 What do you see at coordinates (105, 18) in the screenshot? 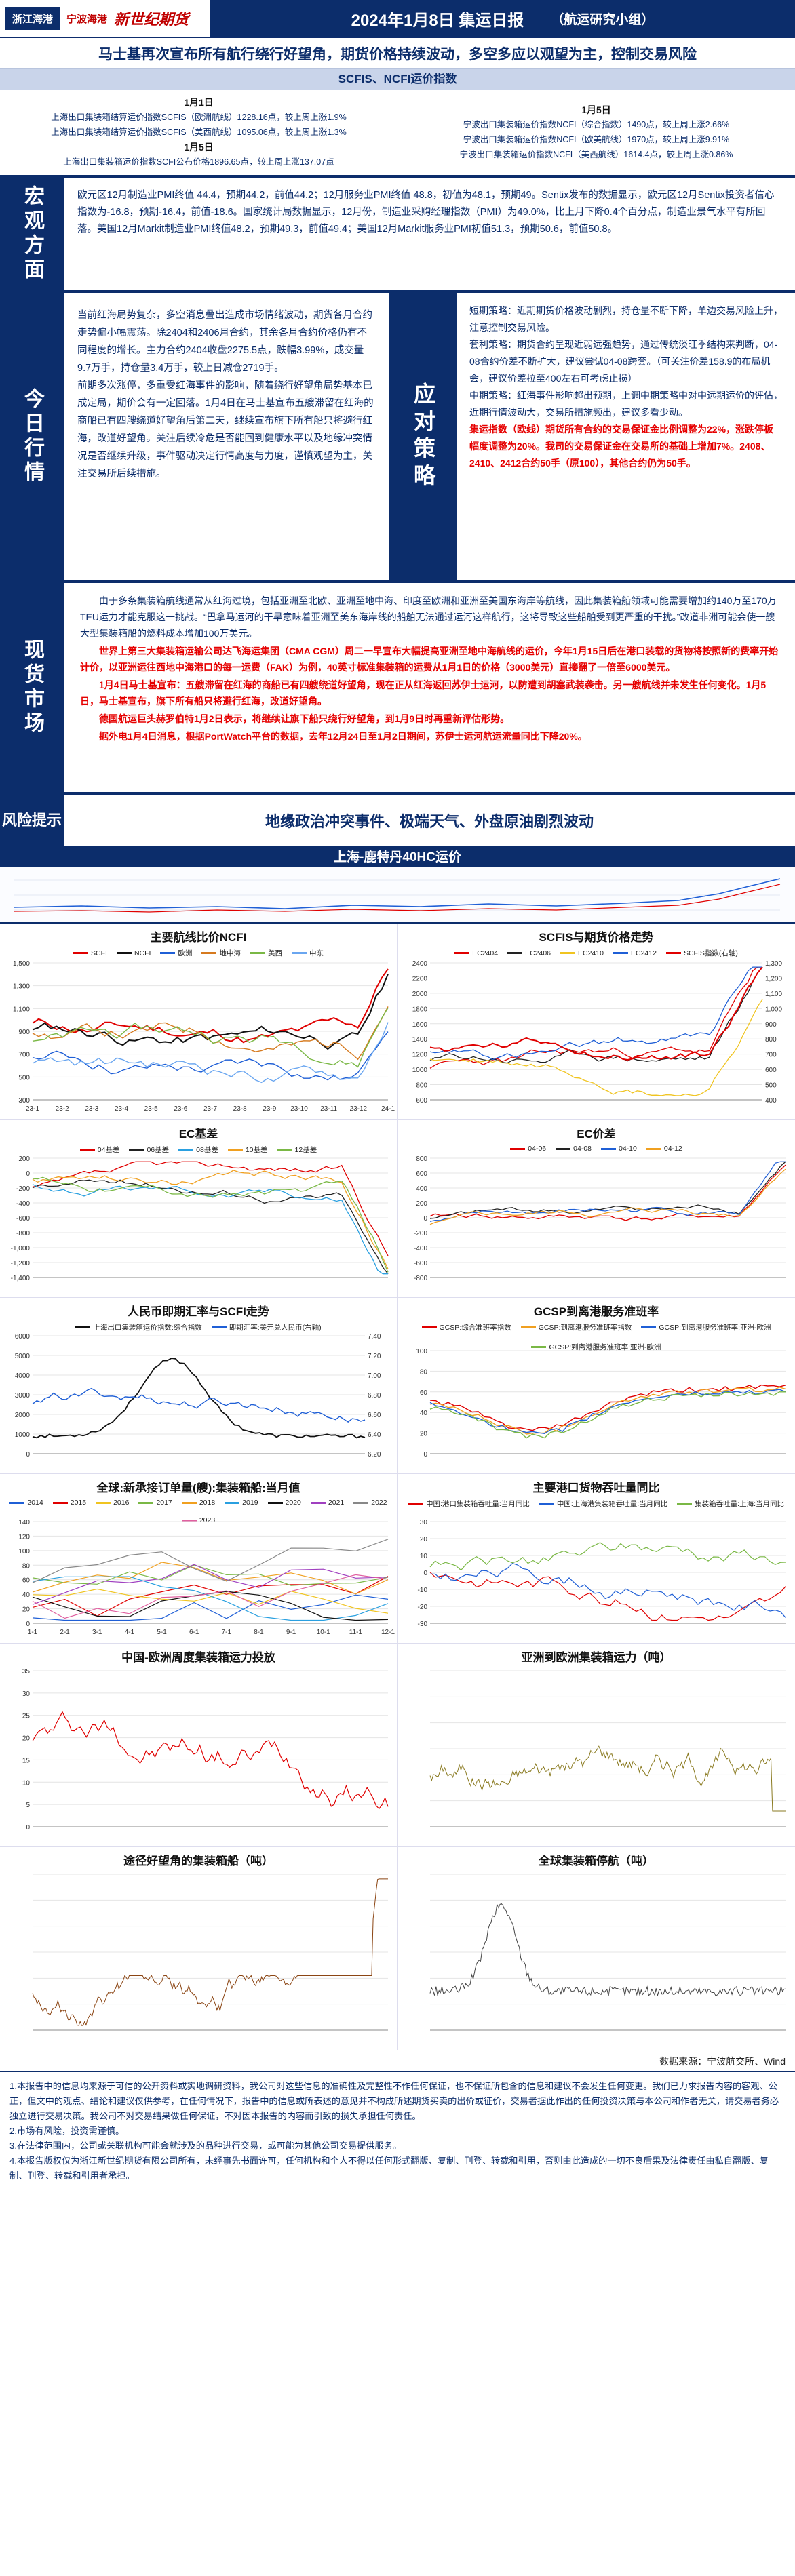
I see `logo-group: 浙江海港 宁波海港 新世纪期货` at bounding box center [105, 18].